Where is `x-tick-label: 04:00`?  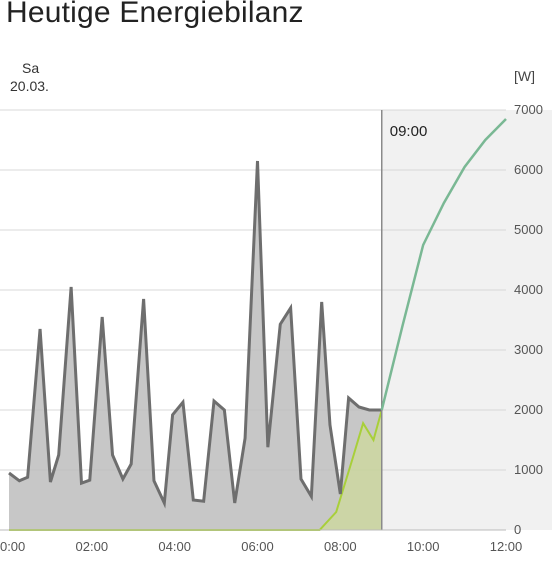
x-tick-label: 04:00 is located at coordinates (174, 546).